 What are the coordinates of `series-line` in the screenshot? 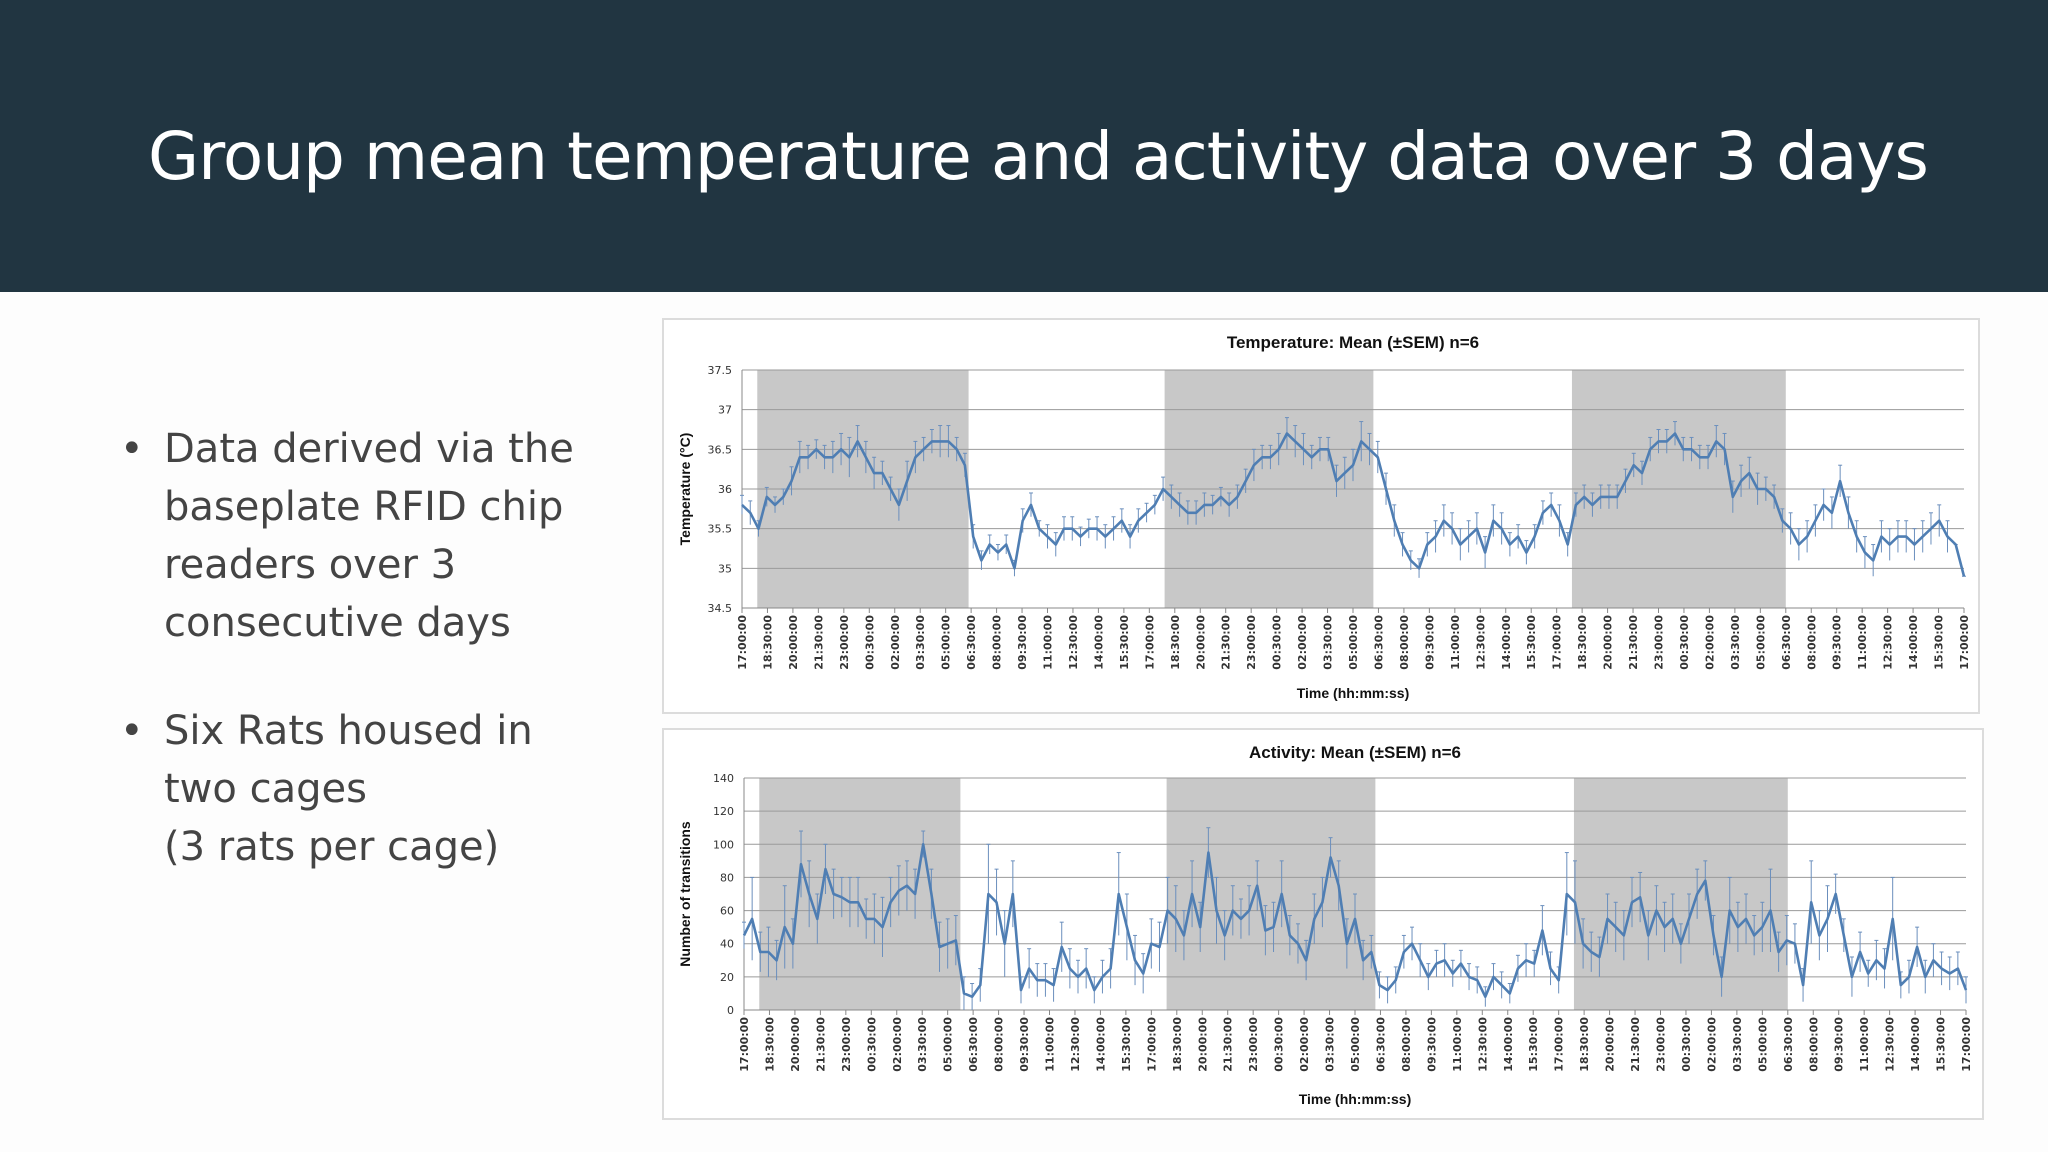 It's located at (1355, 920).